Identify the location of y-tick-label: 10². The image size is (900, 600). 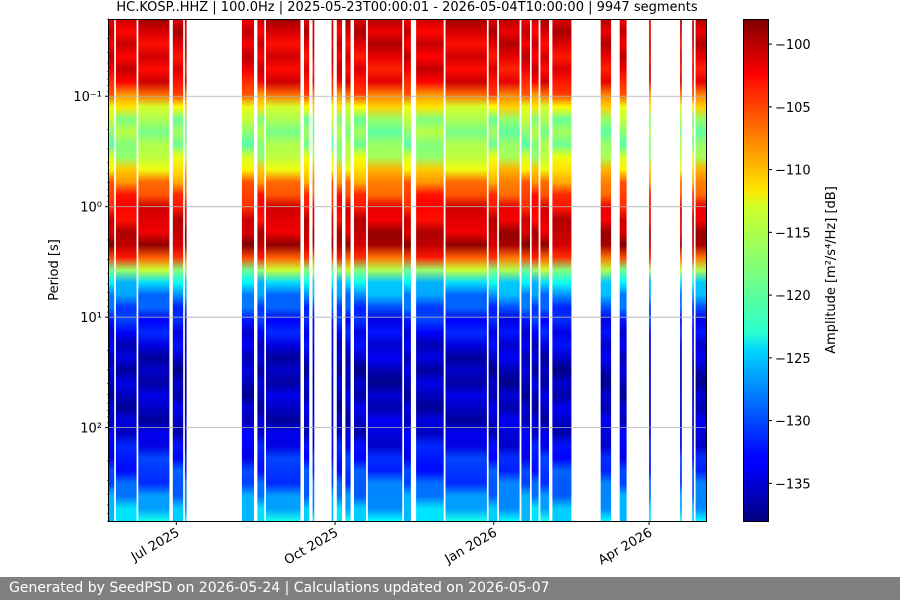
(91, 429).